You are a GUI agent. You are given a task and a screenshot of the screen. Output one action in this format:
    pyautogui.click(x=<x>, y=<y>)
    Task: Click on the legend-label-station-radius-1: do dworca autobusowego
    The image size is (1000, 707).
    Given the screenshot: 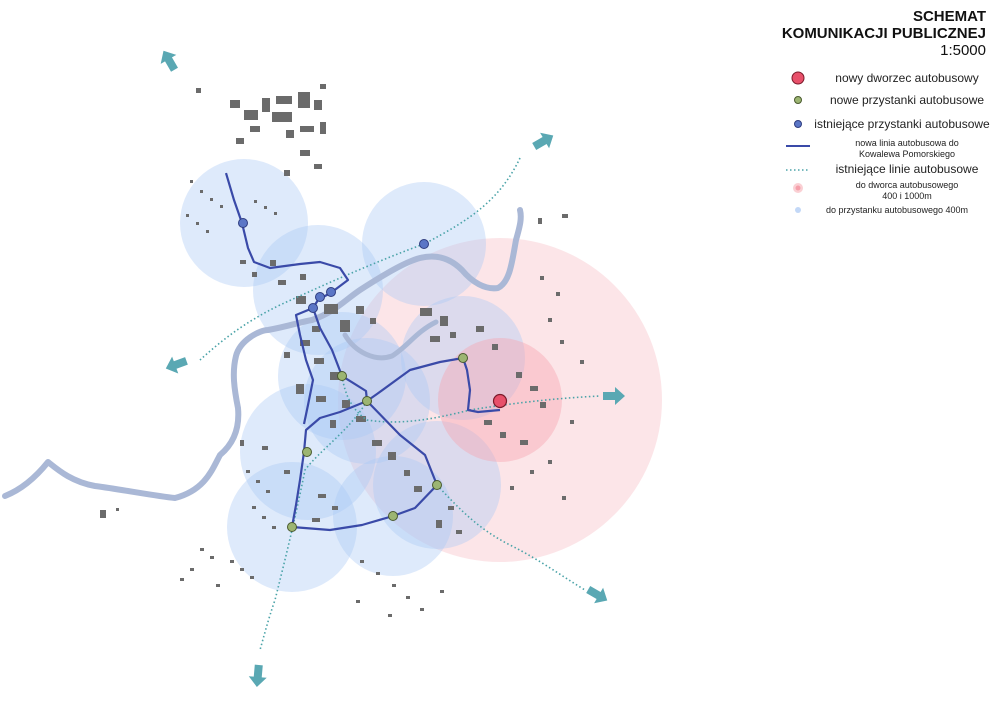 What is the action you would take?
    pyautogui.click(x=907, y=185)
    